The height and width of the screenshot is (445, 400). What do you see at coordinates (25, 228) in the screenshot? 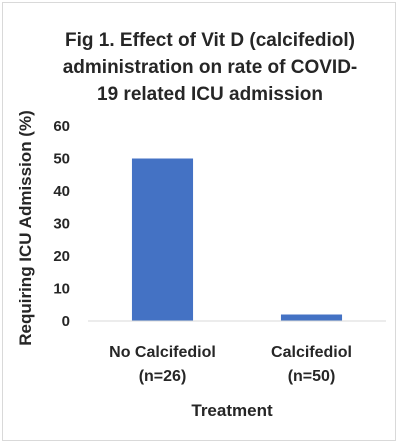
I see `y-axis-title: Requiring ICU Admission (%)` at bounding box center [25, 228].